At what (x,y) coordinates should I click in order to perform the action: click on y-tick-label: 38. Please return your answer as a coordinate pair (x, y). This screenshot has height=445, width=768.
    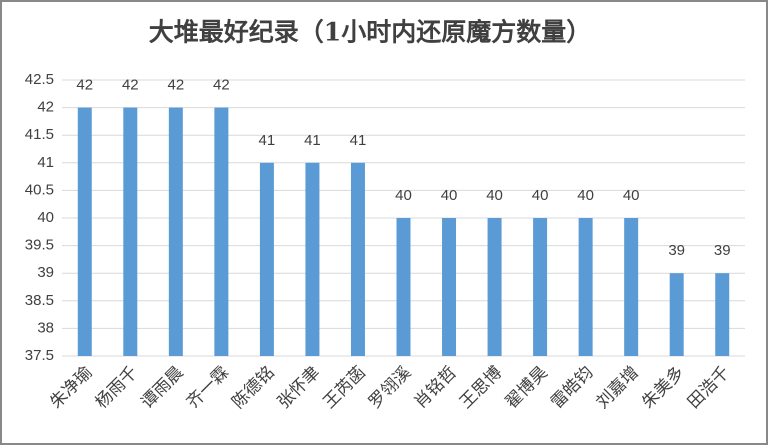
    Looking at the image, I should click on (45, 327).